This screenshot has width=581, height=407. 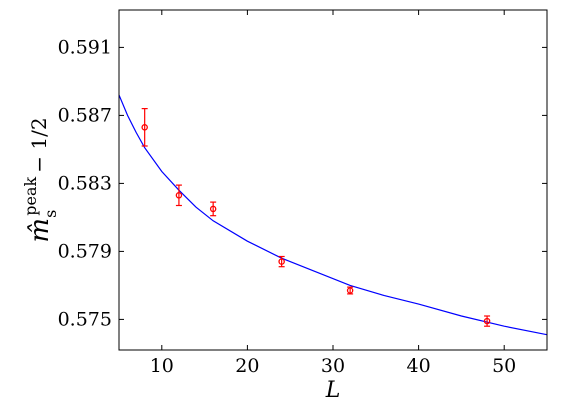 I want to click on y-axis-title-main: m̂, so click(x=40, y=230).